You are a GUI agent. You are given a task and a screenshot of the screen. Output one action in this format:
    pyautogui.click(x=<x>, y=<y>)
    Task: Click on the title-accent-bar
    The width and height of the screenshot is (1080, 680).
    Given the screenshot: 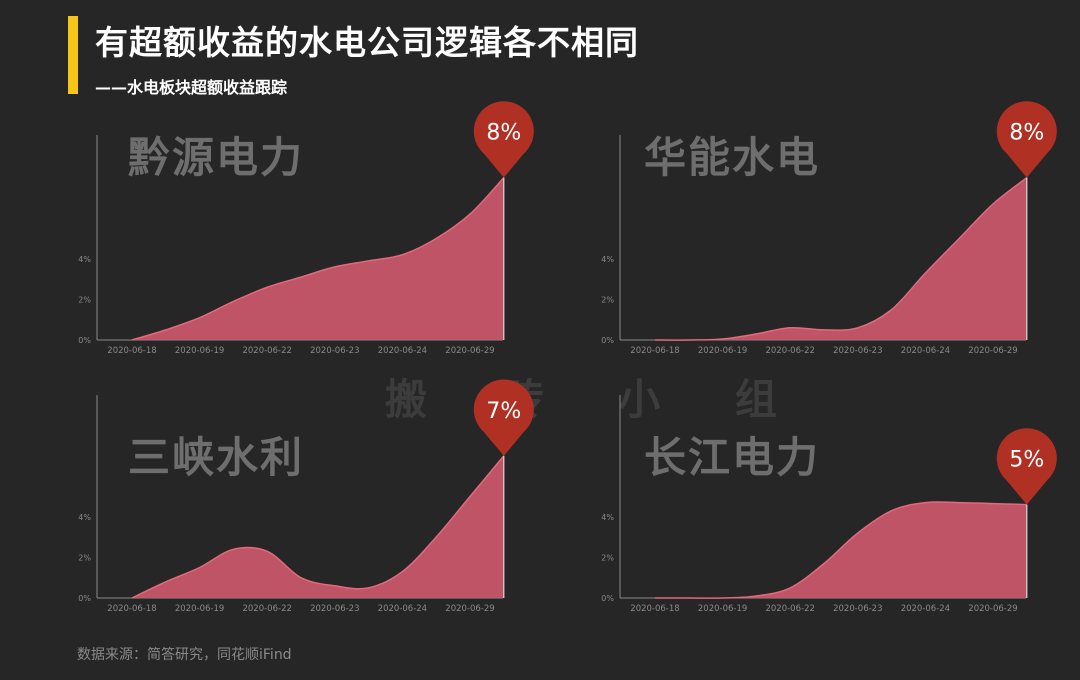 What is the action you would take?
    pyautogui.click(x=73, y=55)
    